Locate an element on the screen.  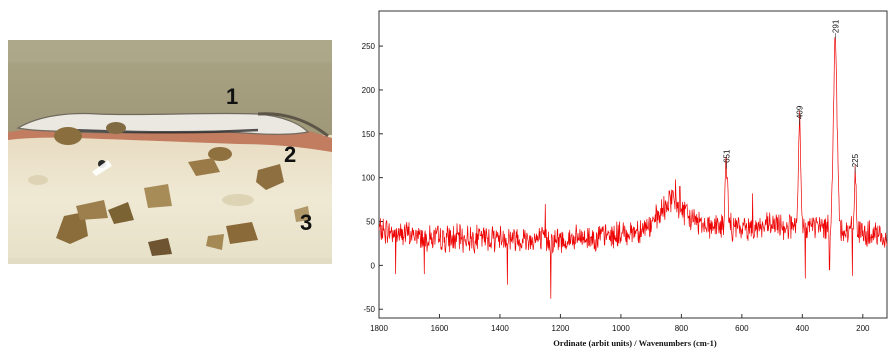
y-tick-label: 200 is located at coordinates (369, 90).